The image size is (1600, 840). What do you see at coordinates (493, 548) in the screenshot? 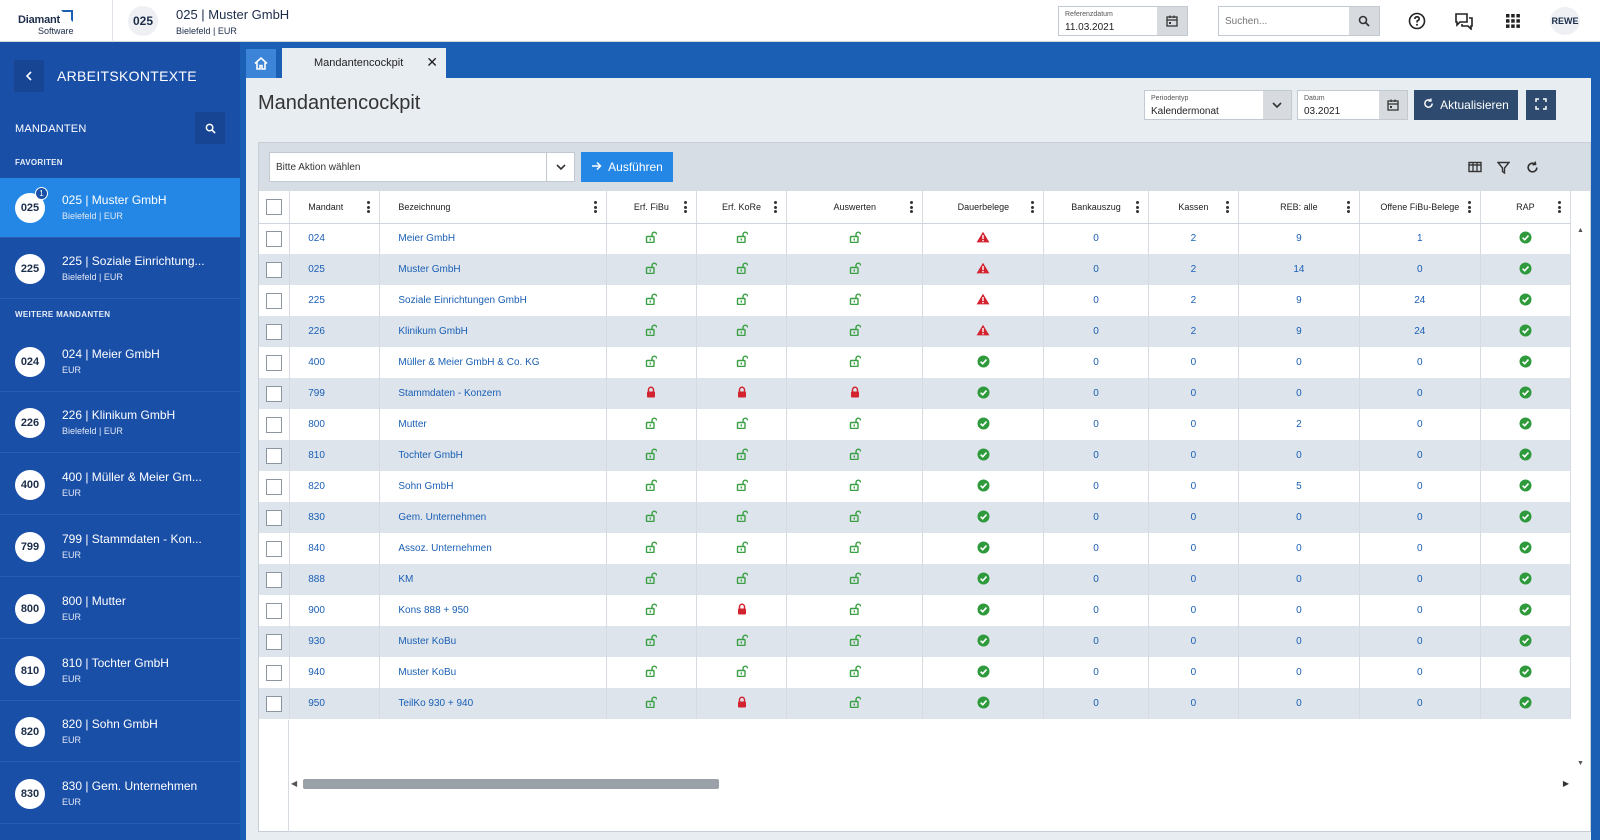
I see `cell-bezeichnung: Assoz. Unternehmen` at bounding box center [493, 548].